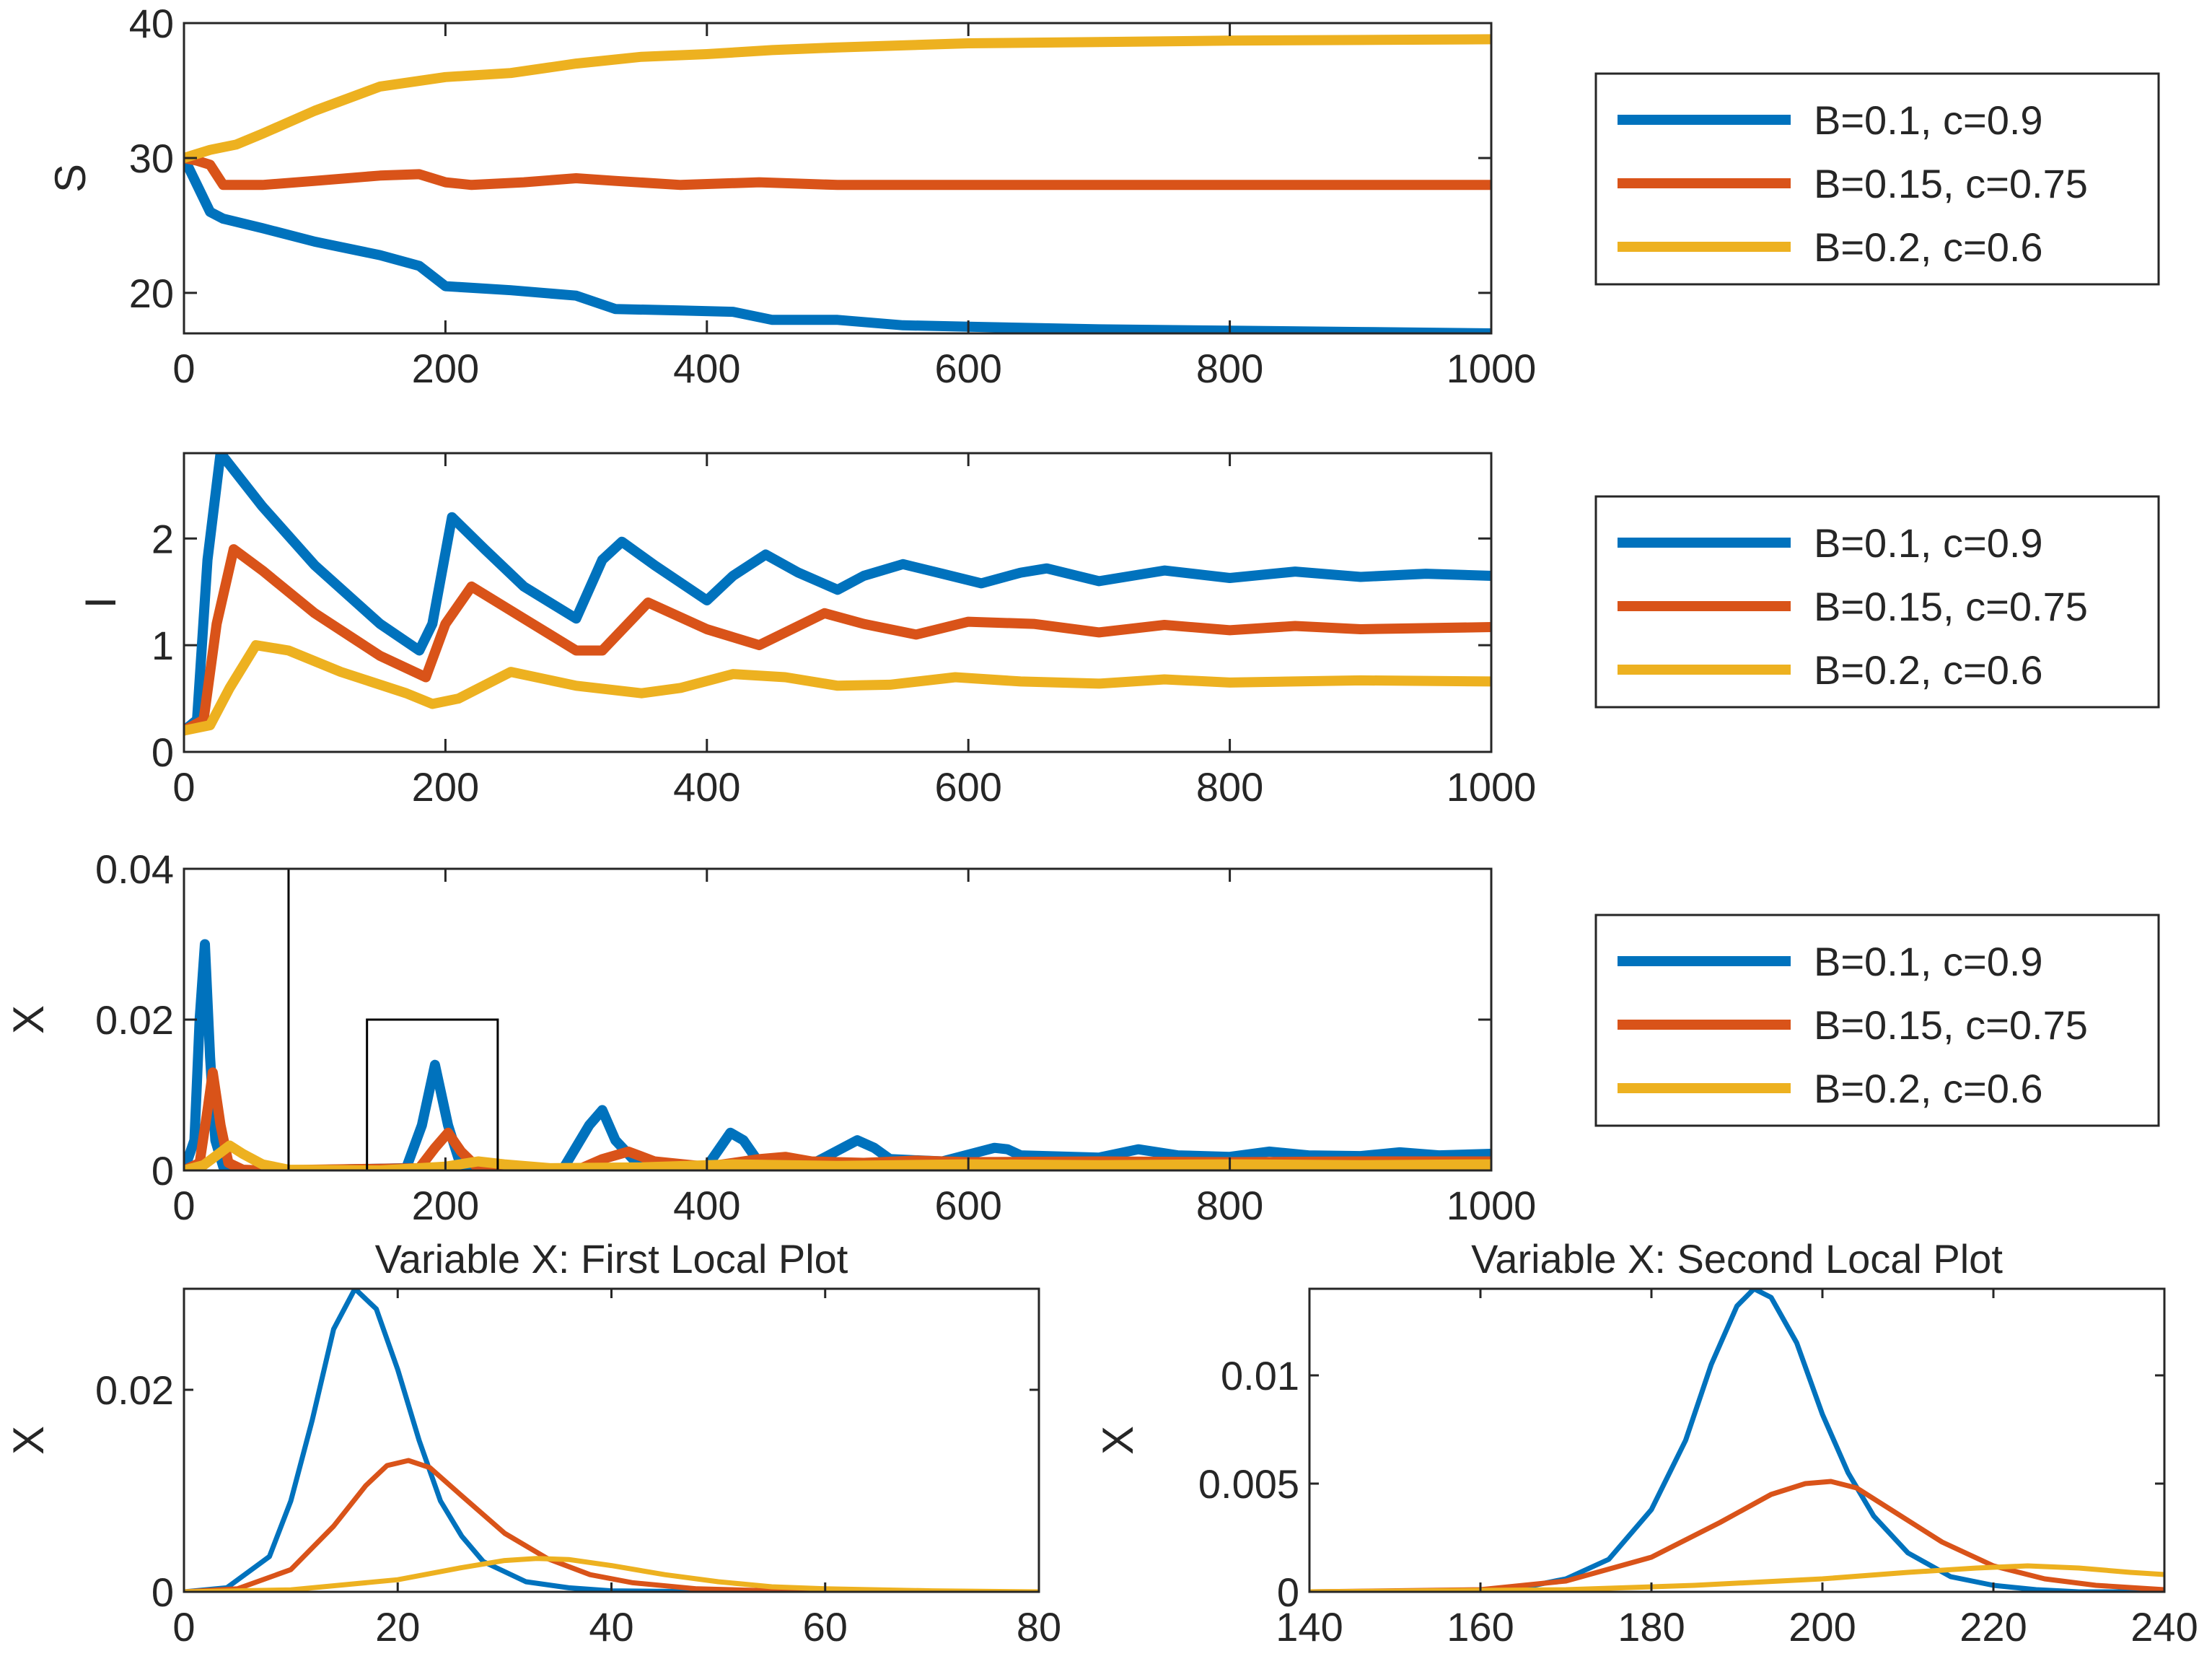 This screenshot has width=2212, height=1664. I want to click on y-tick-label: 40, so click(151, 23).